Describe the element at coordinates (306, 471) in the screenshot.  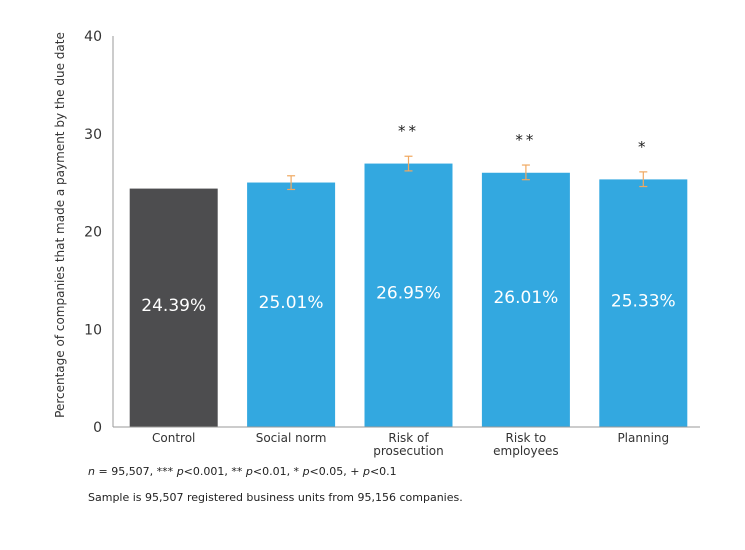
I see `p-symbol-3: p` at that location.